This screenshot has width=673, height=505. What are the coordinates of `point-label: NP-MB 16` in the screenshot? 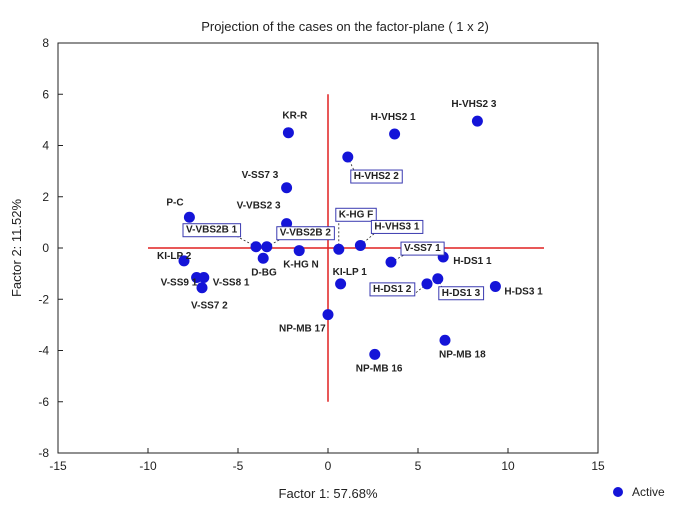 It's located at (379, 368).